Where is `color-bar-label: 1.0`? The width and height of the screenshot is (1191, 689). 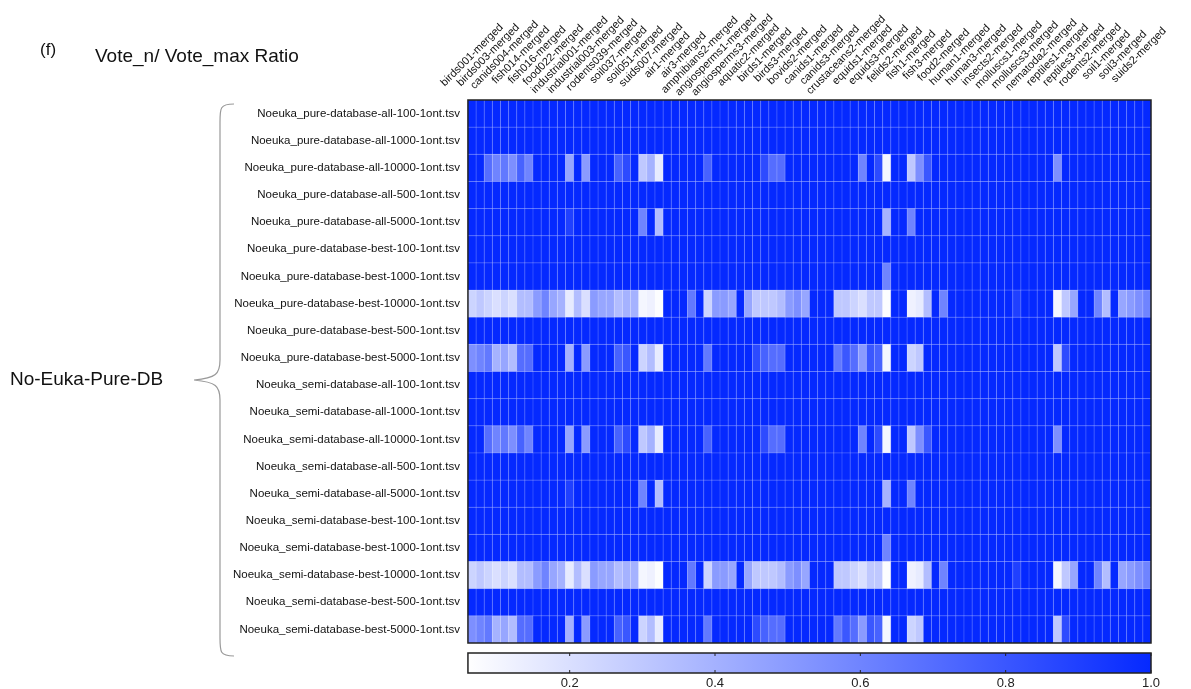 color-bar-label: 1.0 is located at coordinates (1151, 682).